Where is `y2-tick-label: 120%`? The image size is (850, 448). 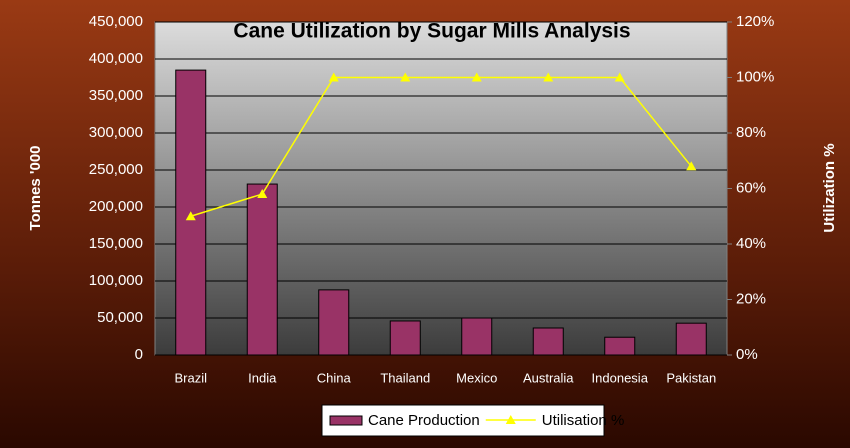 y2-tick-label: 120% is located at coordinates (755, 21).